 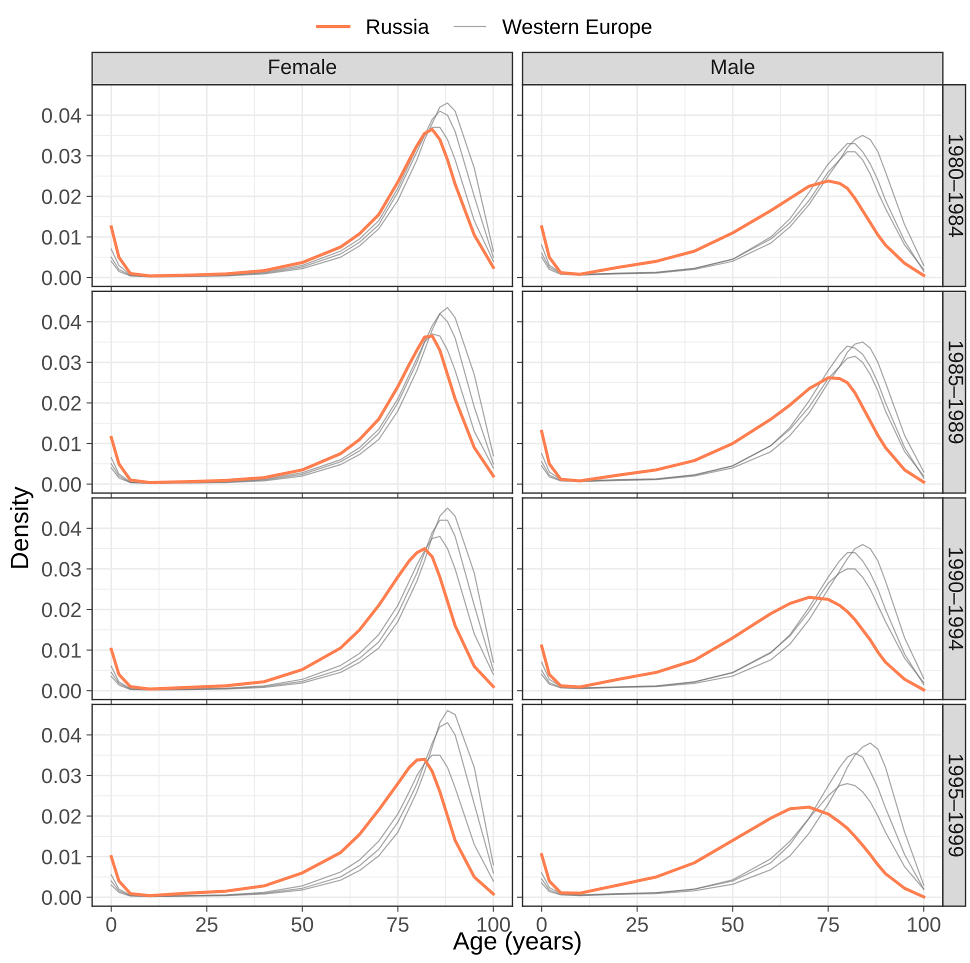 What do you see at coordinates (956, 393) in the screenshot?
I see `y2-axis-title: 1985–1989` at bounding box center [956, 393].